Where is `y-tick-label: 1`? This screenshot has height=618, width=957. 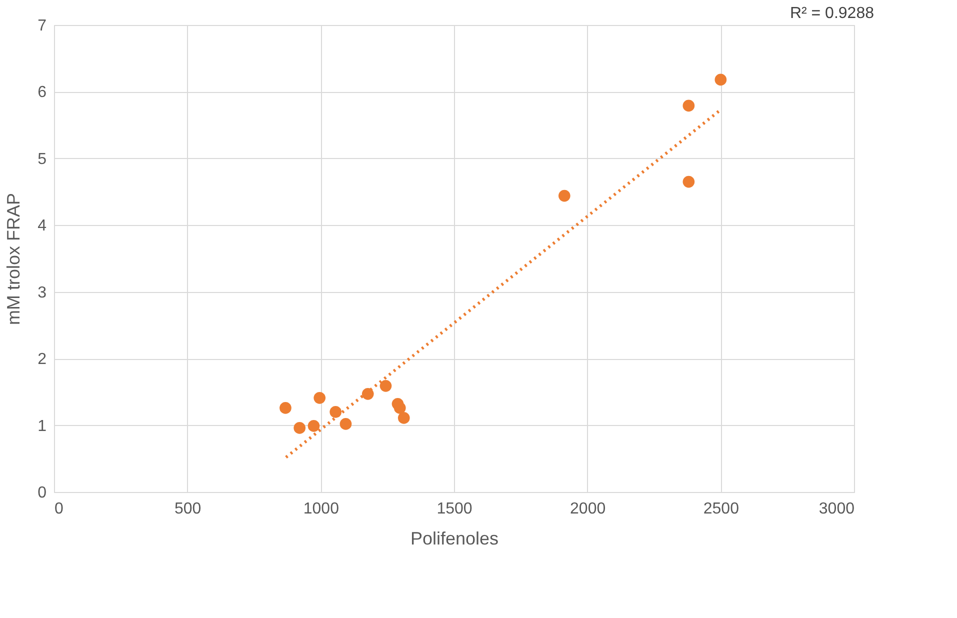 y-tick-label: 1 is located at coordinates (42, 426).